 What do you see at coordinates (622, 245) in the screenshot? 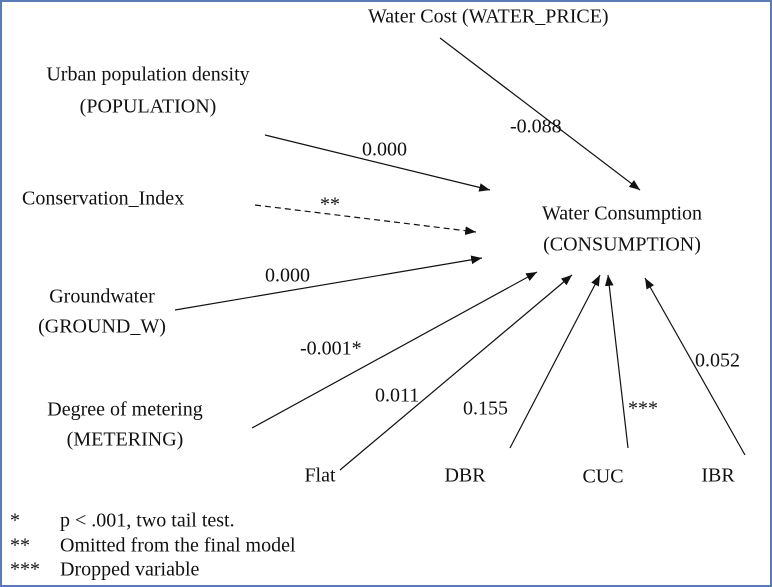
I see `node-label: (CONSUMPTION)` at bounding box center [622, 245].